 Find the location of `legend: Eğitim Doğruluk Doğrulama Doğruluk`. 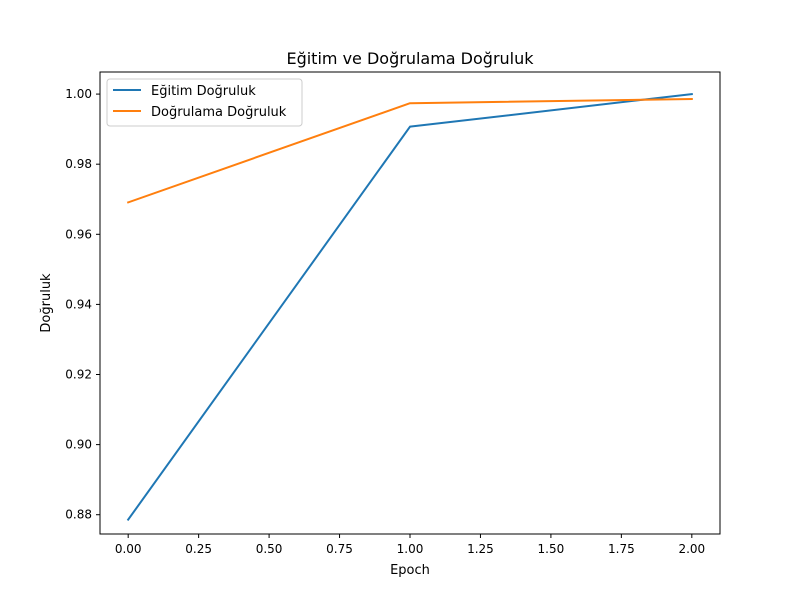

legend: Eğitim Doğruluk Doğrulama Doğruluk is located at coordinates (204, 102).